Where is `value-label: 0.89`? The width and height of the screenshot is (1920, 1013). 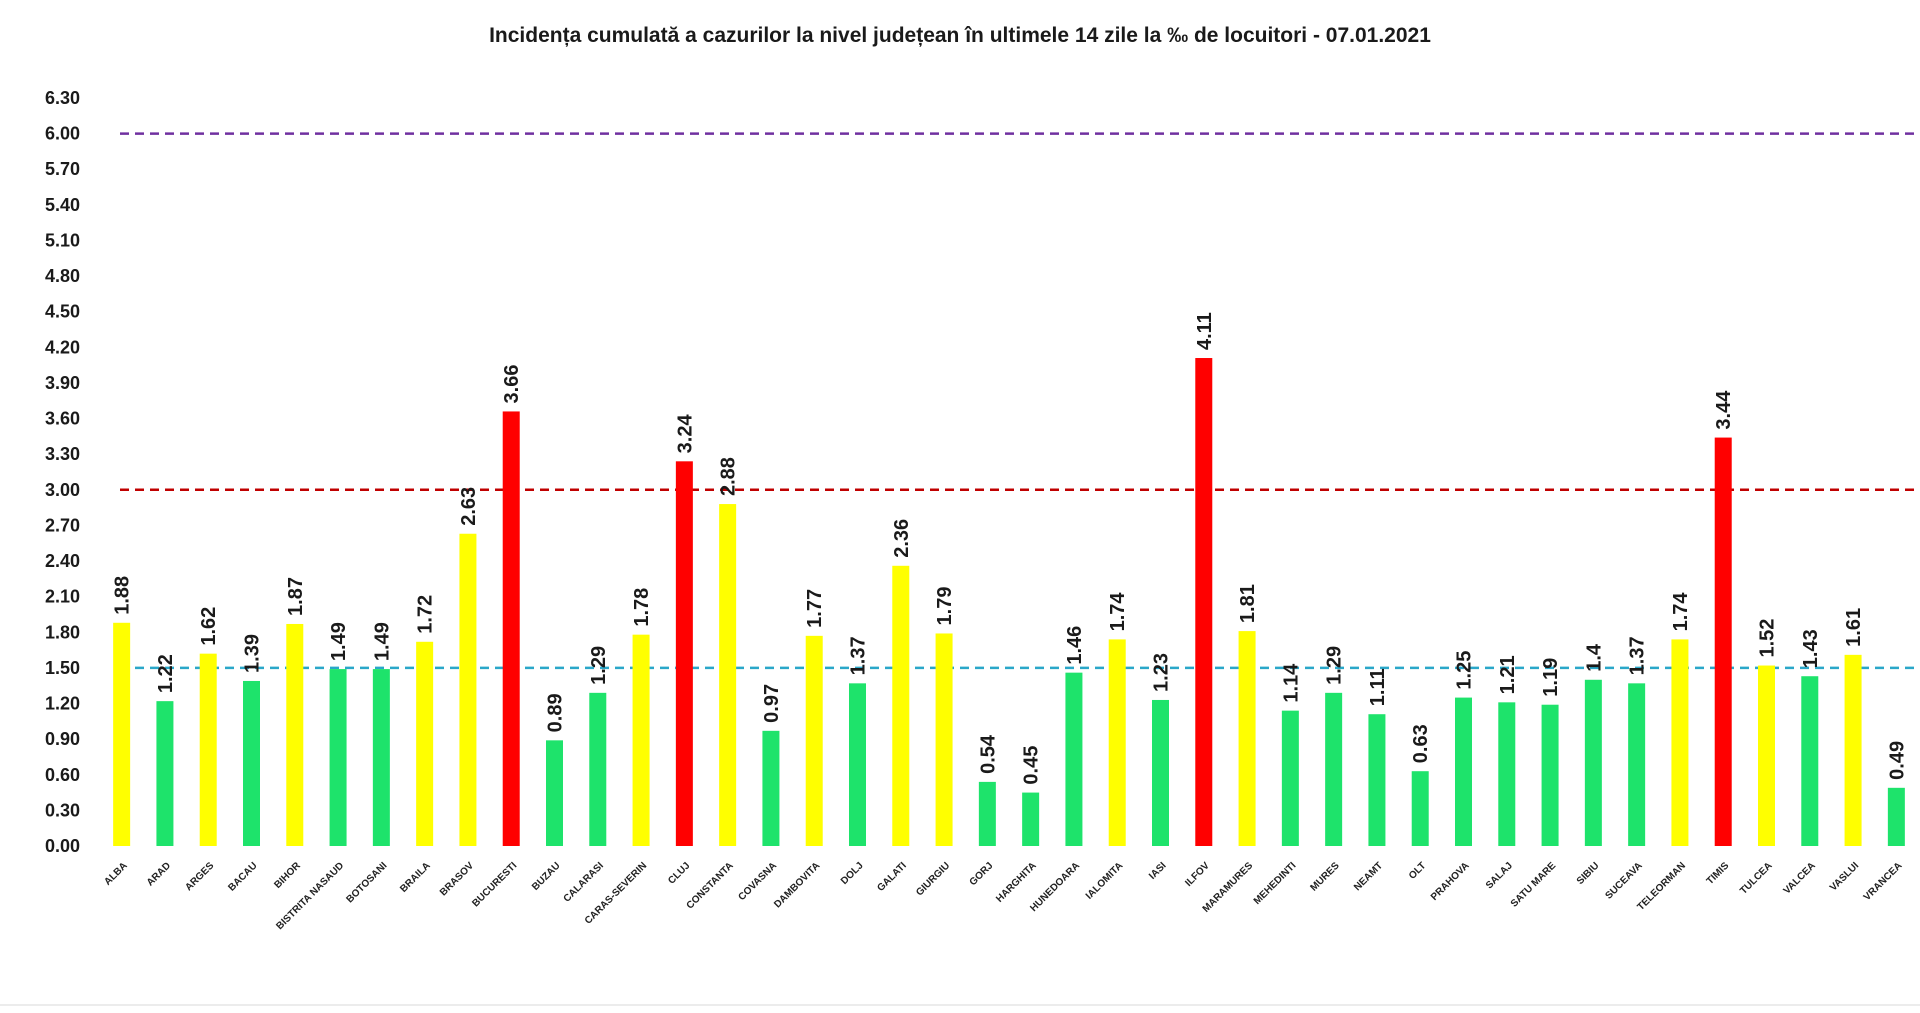 value-label: 0.89 is located at coordinates (556, 712).